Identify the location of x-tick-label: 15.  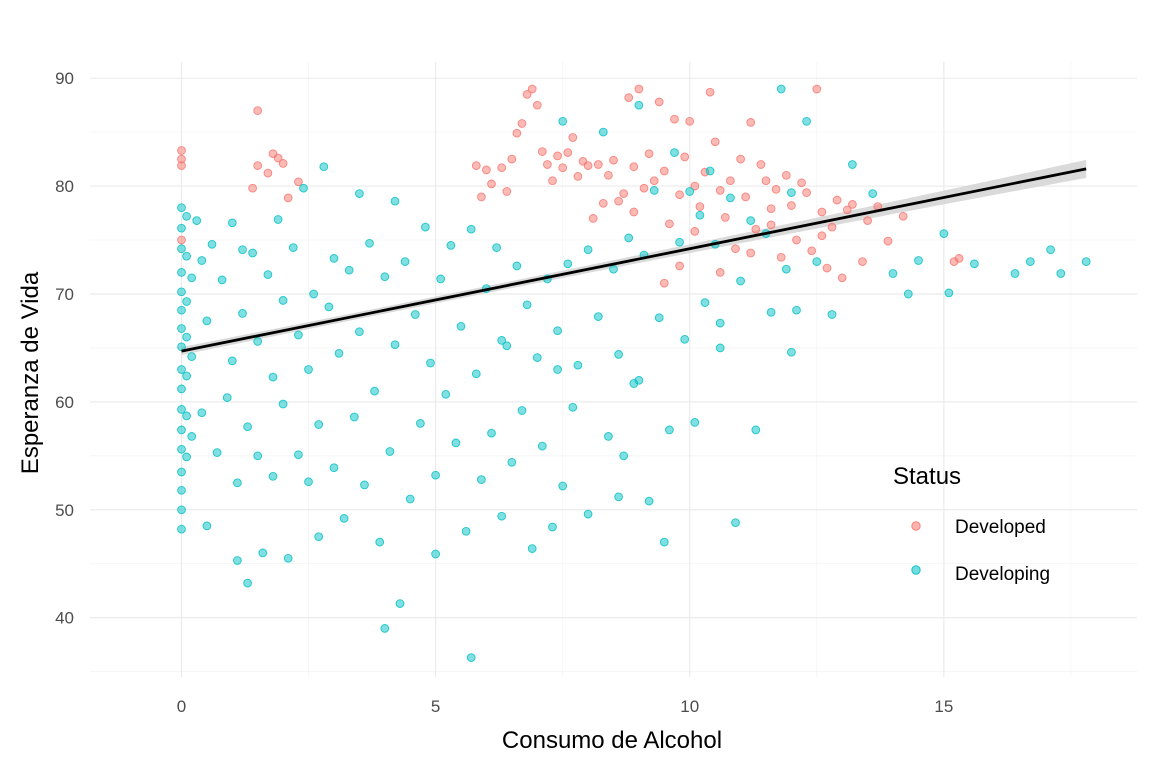
(943, 706).